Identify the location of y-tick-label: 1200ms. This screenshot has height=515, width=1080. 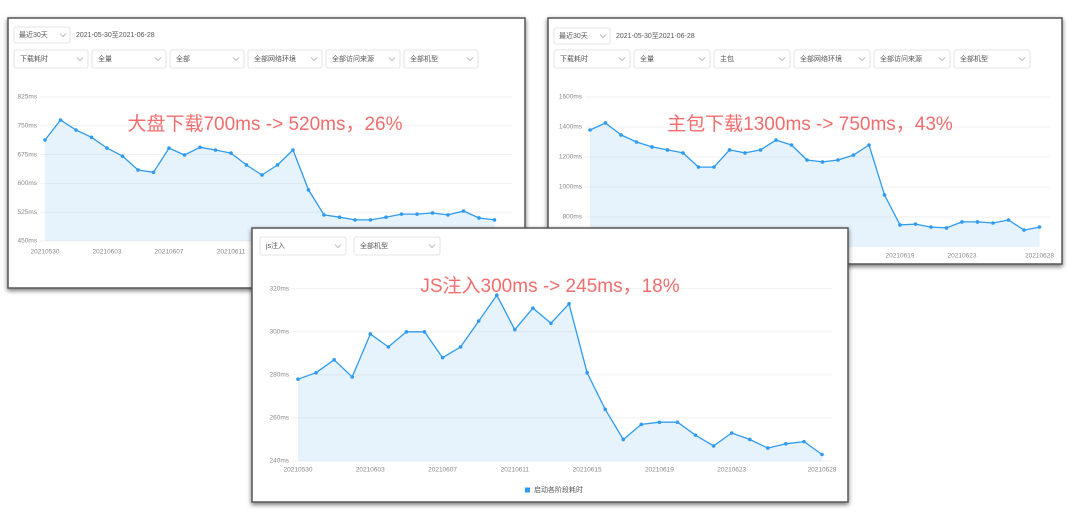
(571, 157).